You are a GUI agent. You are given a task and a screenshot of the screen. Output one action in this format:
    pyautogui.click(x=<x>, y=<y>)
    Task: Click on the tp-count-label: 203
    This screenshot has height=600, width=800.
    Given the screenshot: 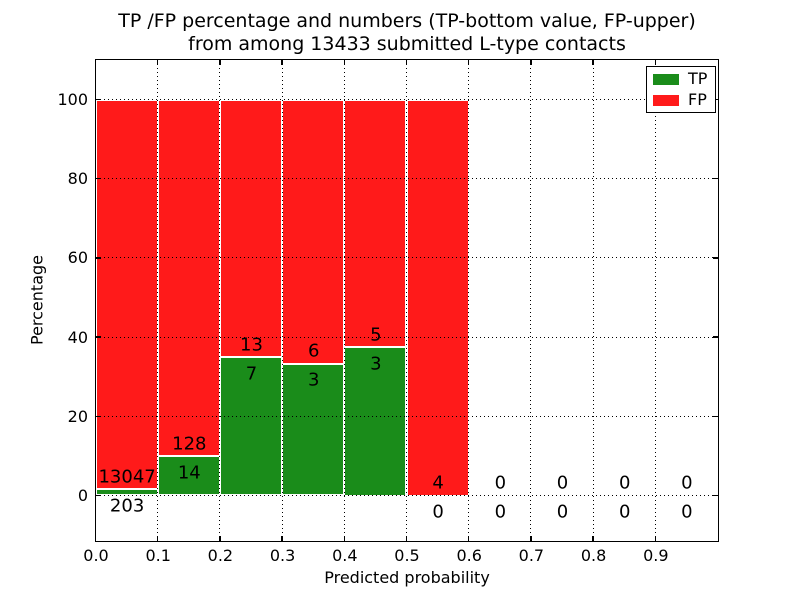 What is the action you would take?
    pyautogui.click(x=127, y=506)
    